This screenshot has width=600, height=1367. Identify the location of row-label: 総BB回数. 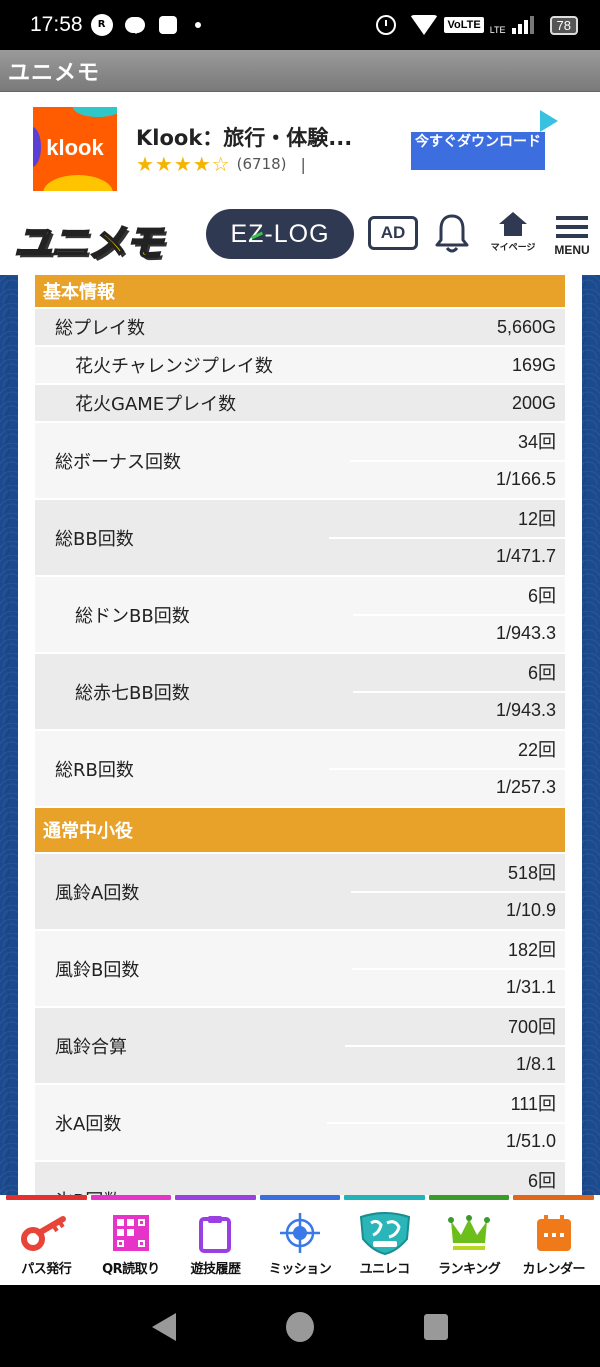
(94, 539).